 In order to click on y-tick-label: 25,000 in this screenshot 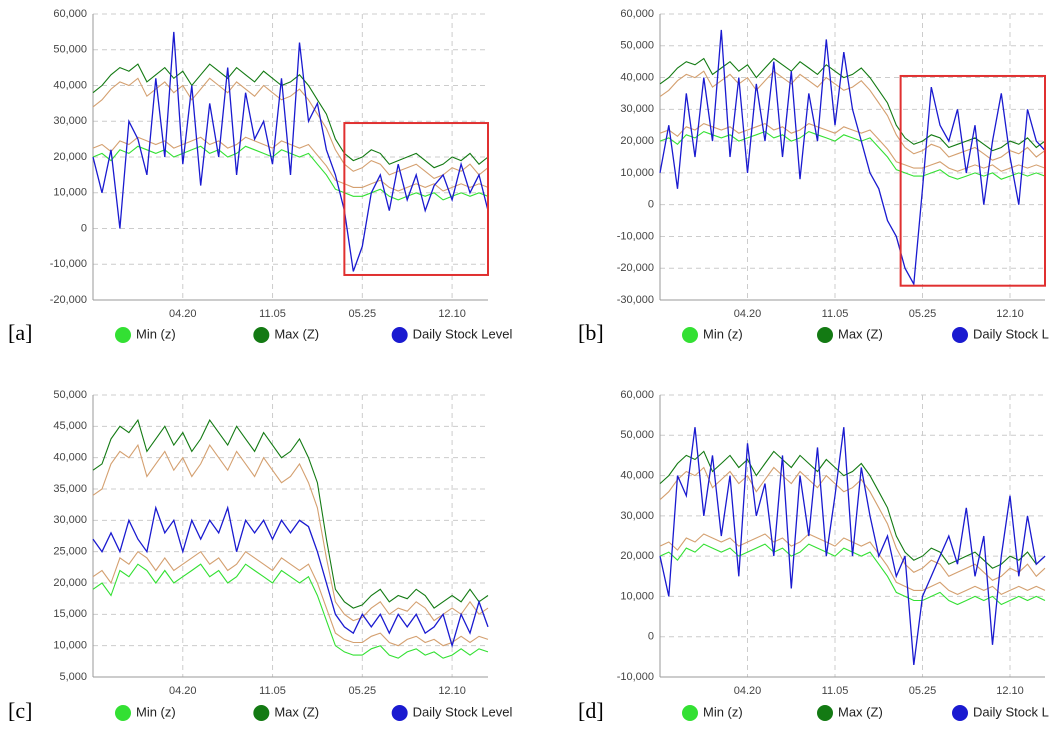, I will do `click(70, 552)`.